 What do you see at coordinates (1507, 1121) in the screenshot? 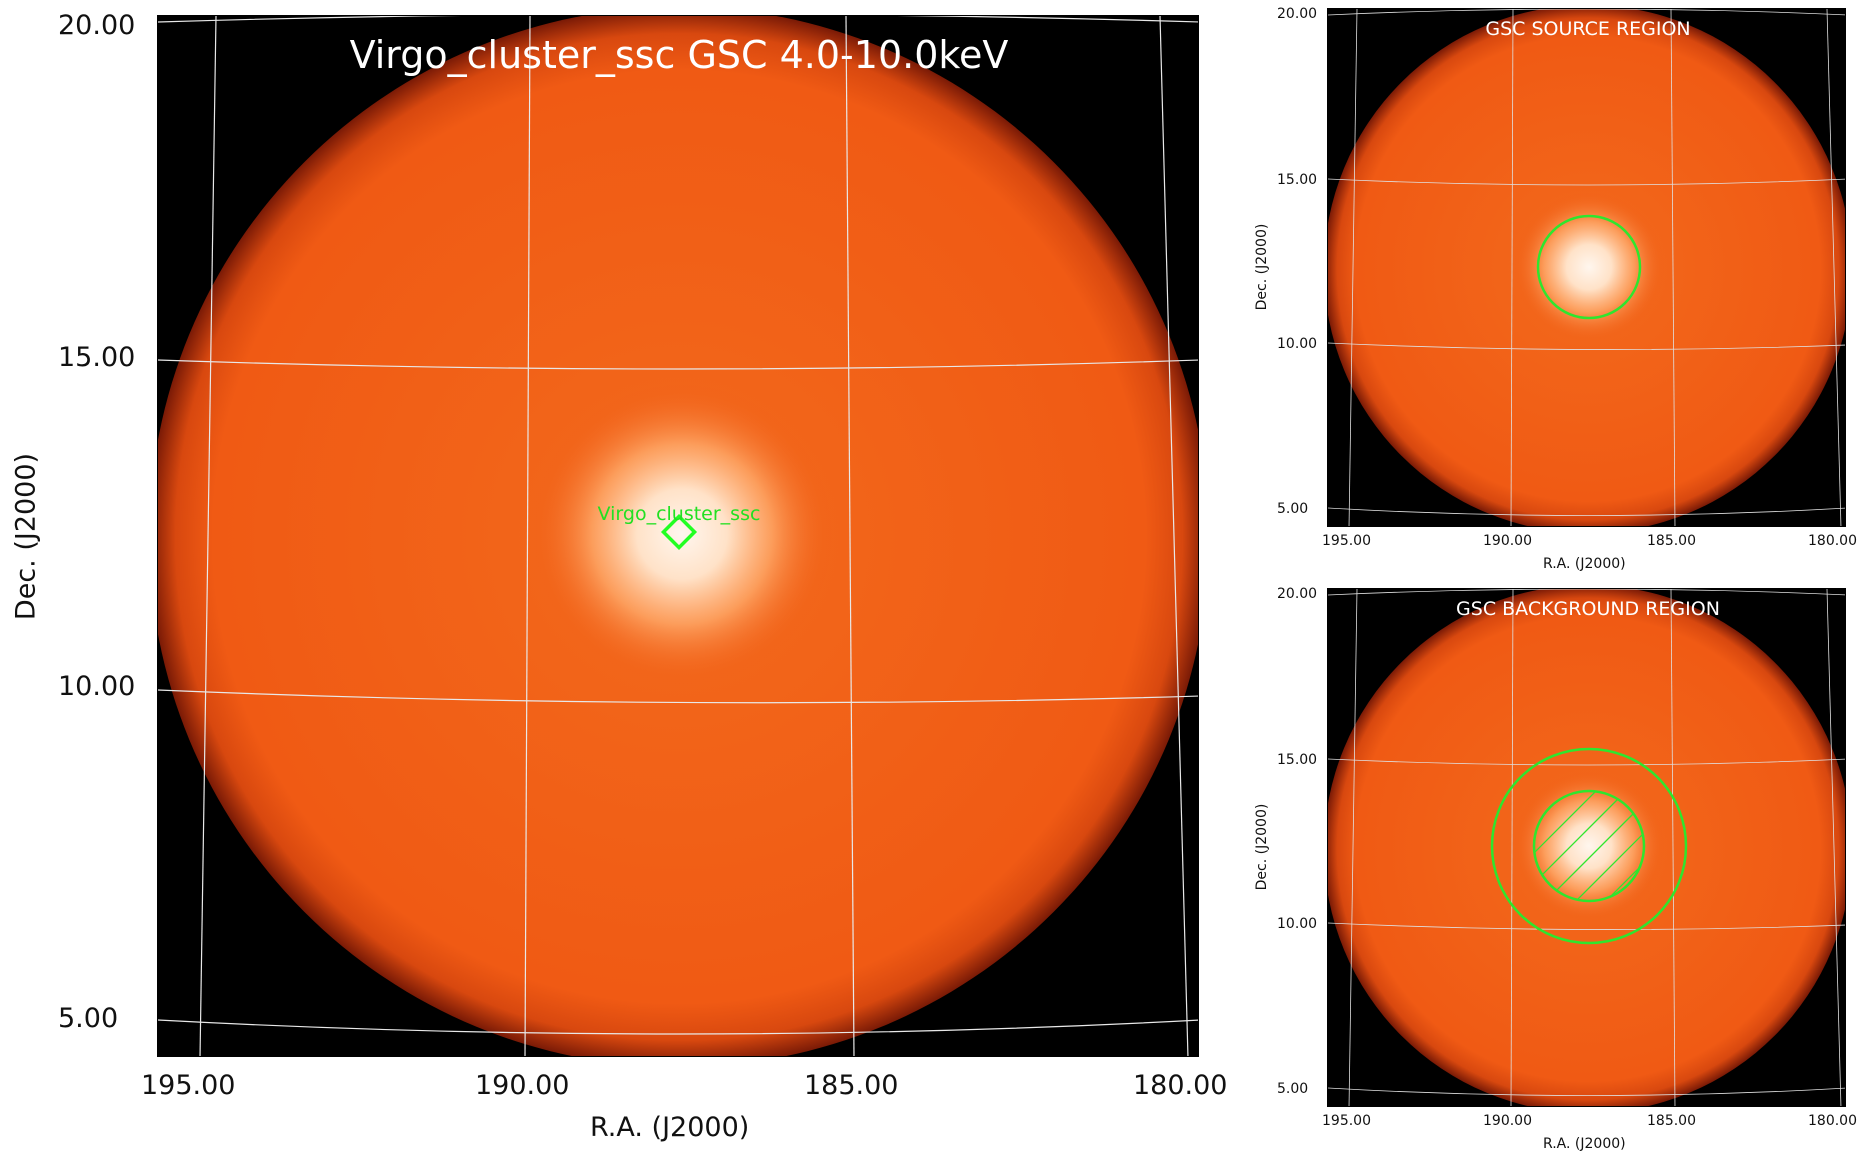
I see `bkg-ra-tick-190: 190.00` at bounding box center [1507, 1121].